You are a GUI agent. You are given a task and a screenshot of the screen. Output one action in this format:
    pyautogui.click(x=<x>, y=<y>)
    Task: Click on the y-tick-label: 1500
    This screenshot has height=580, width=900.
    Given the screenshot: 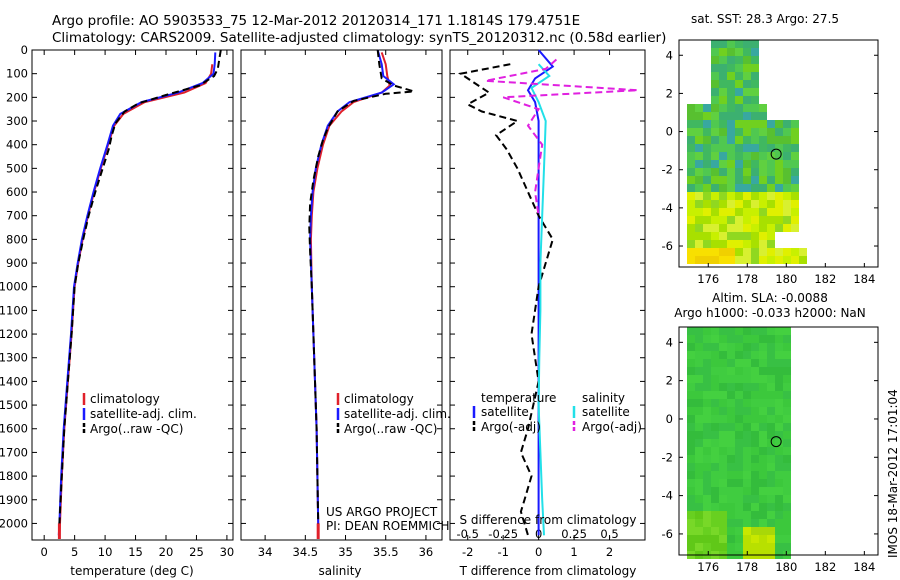 What is the action you would take?
    pyautogui.click(x=14, y=405)
    